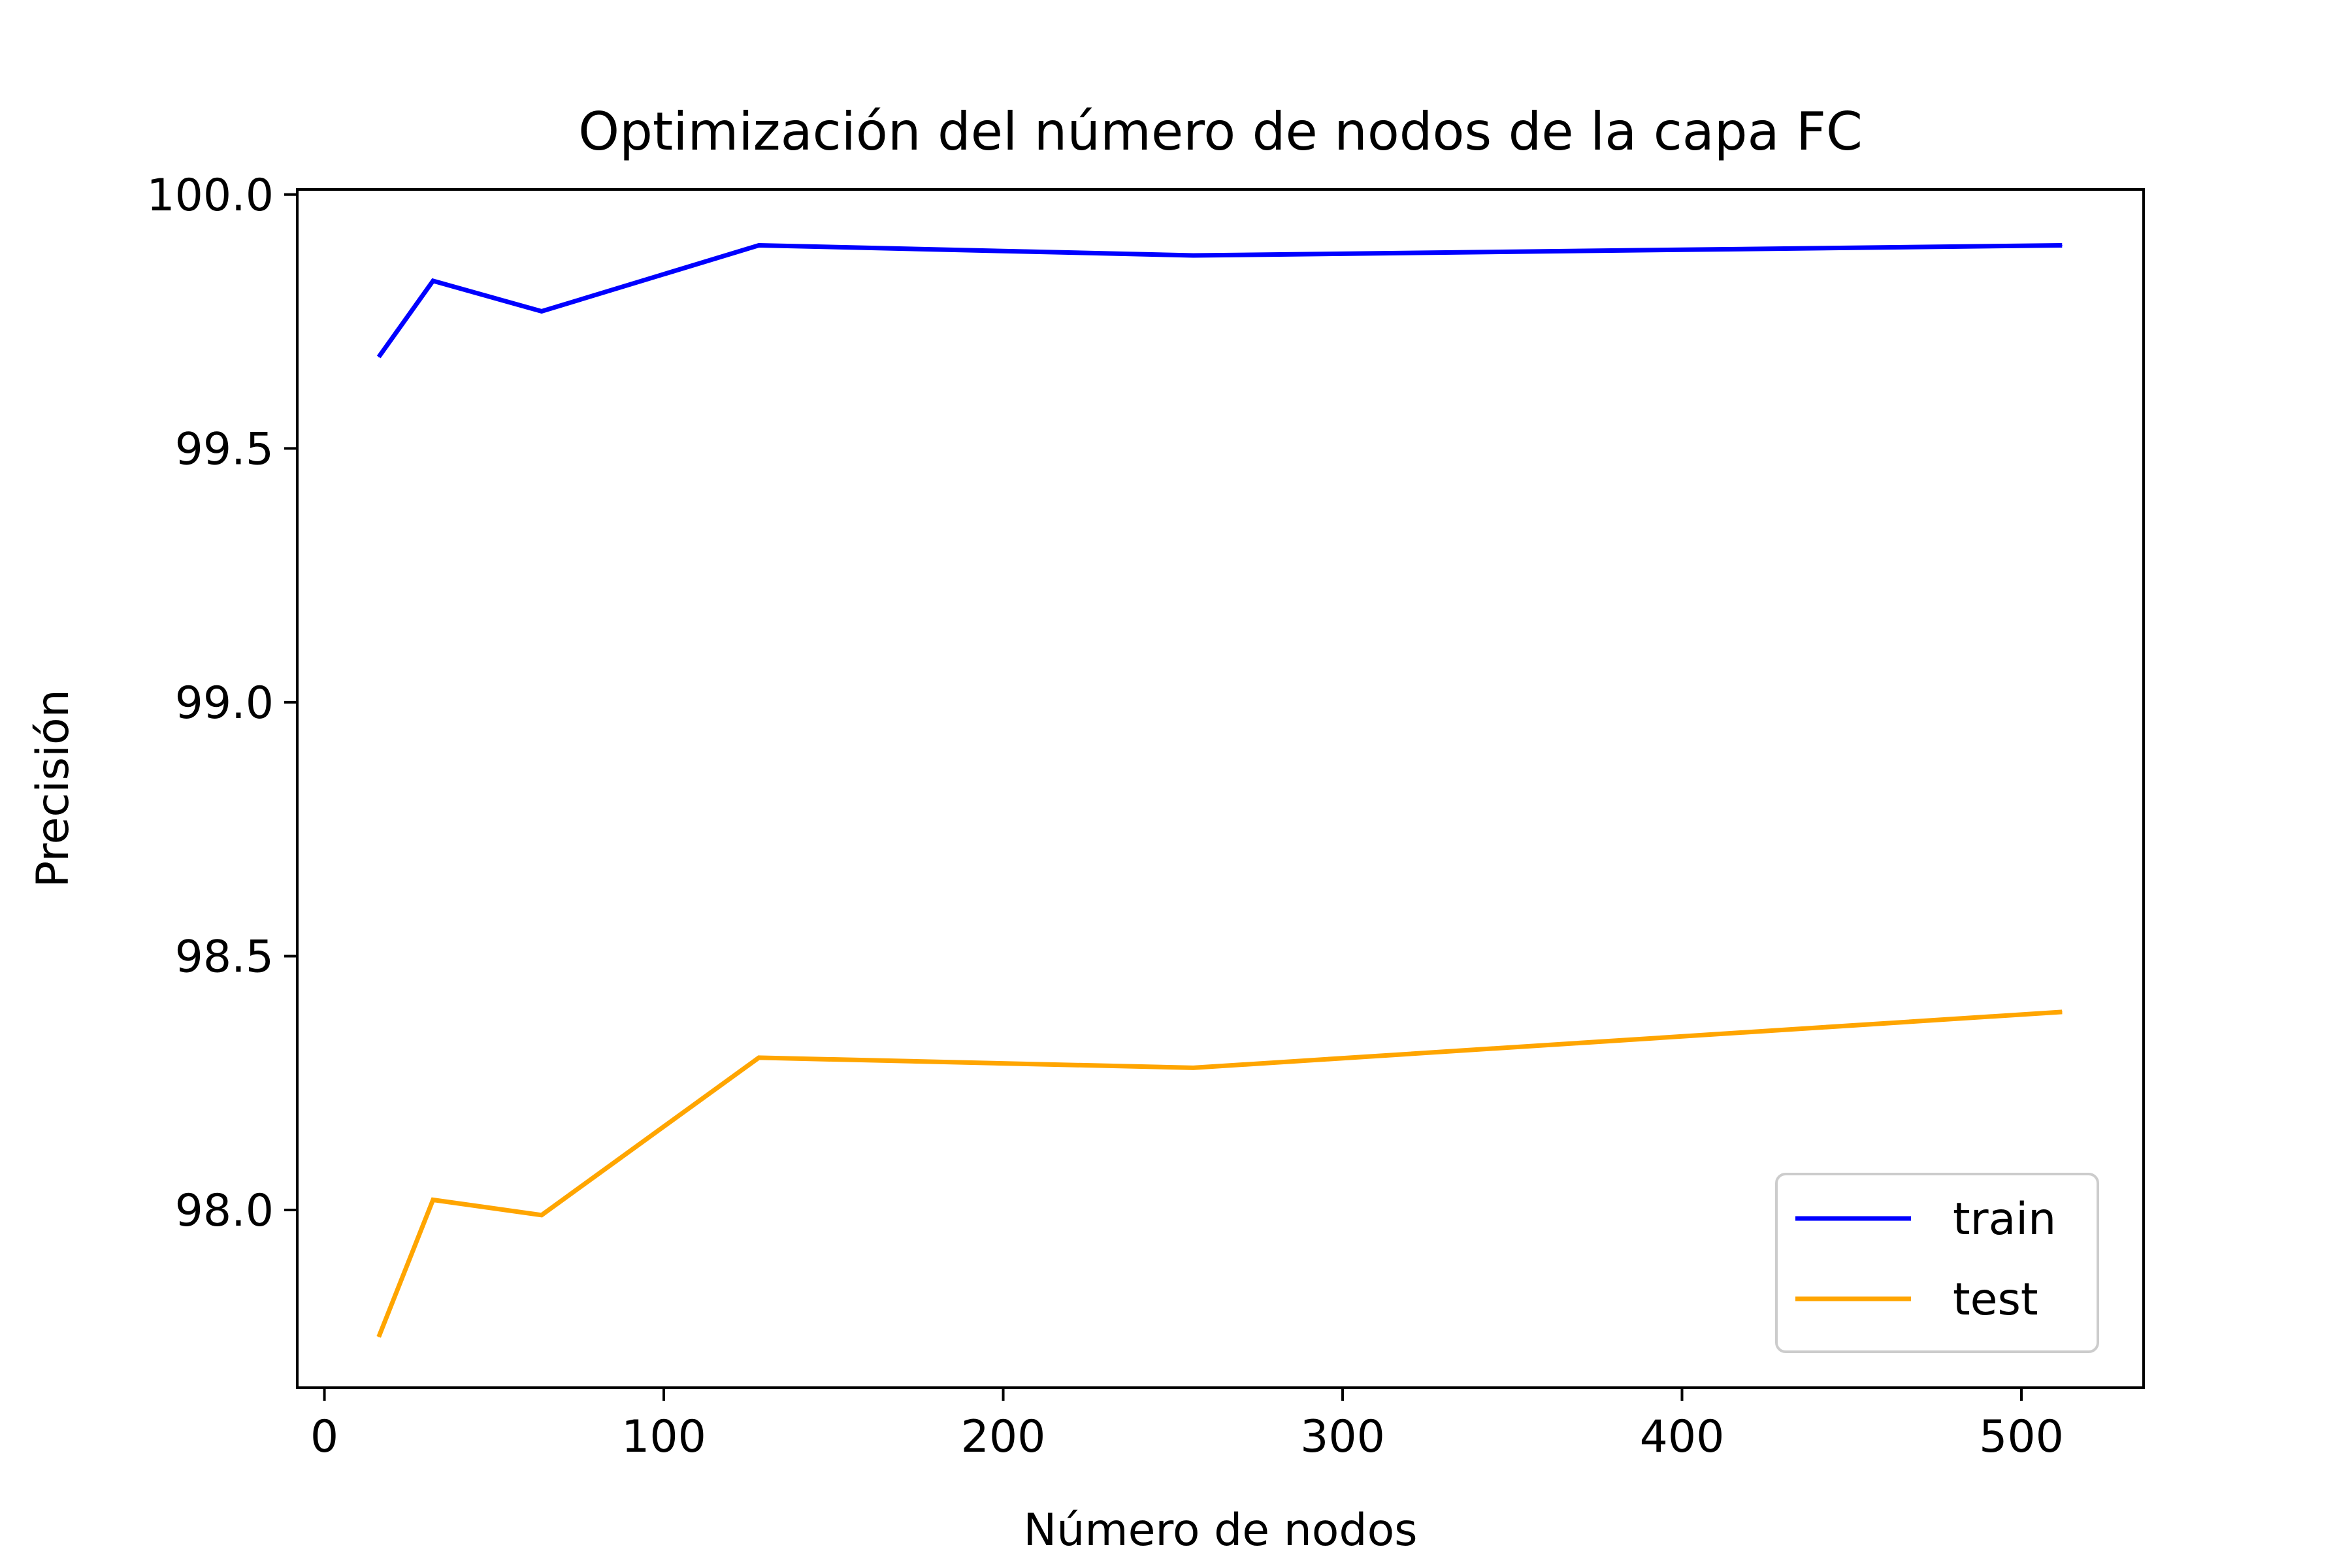 This screenshot has width=2352, height=1568. I want to click on x-tick-label: 400, so click(1682, 1437).